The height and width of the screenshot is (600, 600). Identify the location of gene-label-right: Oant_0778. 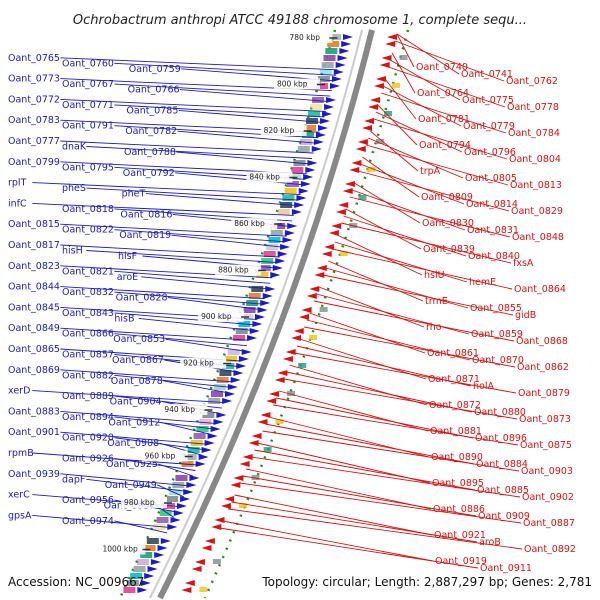
(533, 107).